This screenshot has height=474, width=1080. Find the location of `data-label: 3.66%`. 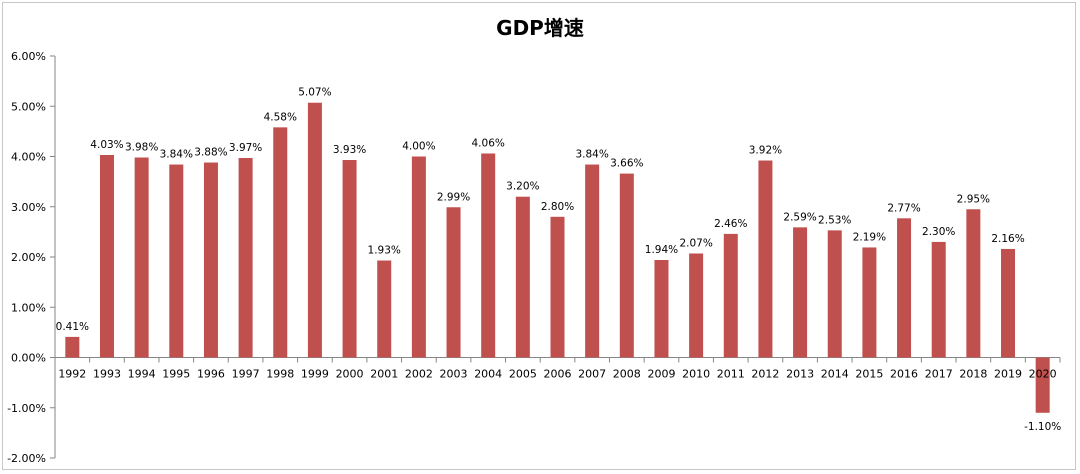

data-label: 3.66% is located at coordinates (626, 164).